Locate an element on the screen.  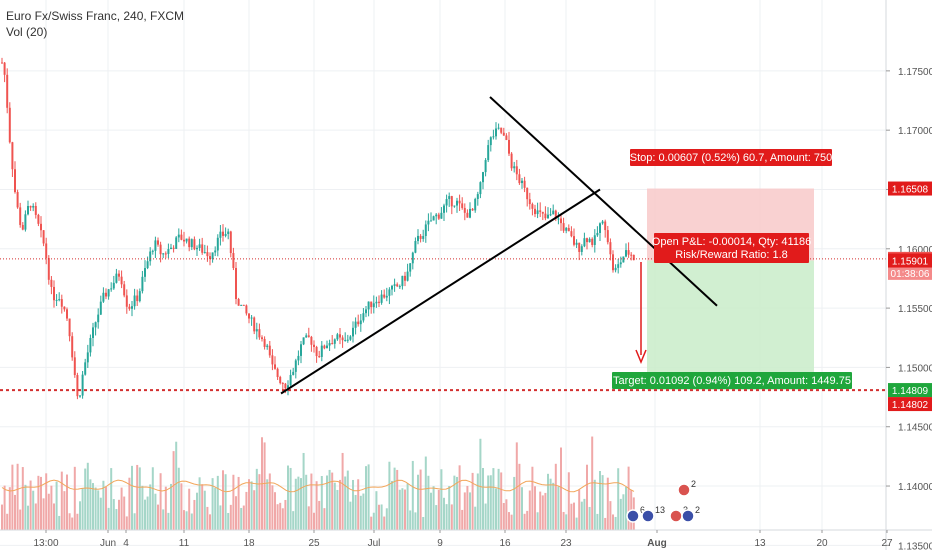
target-label-box is located at coordinates (732, 380).